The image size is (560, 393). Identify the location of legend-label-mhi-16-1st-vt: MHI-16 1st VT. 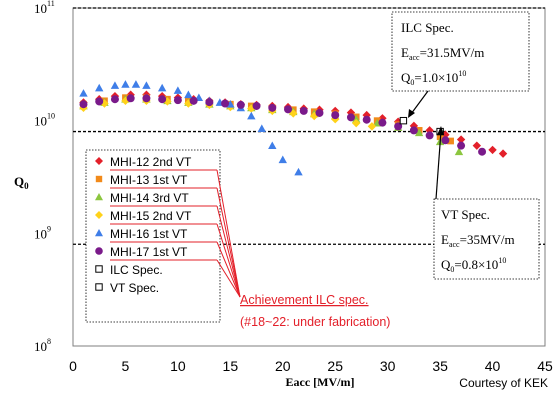
(149, 234).